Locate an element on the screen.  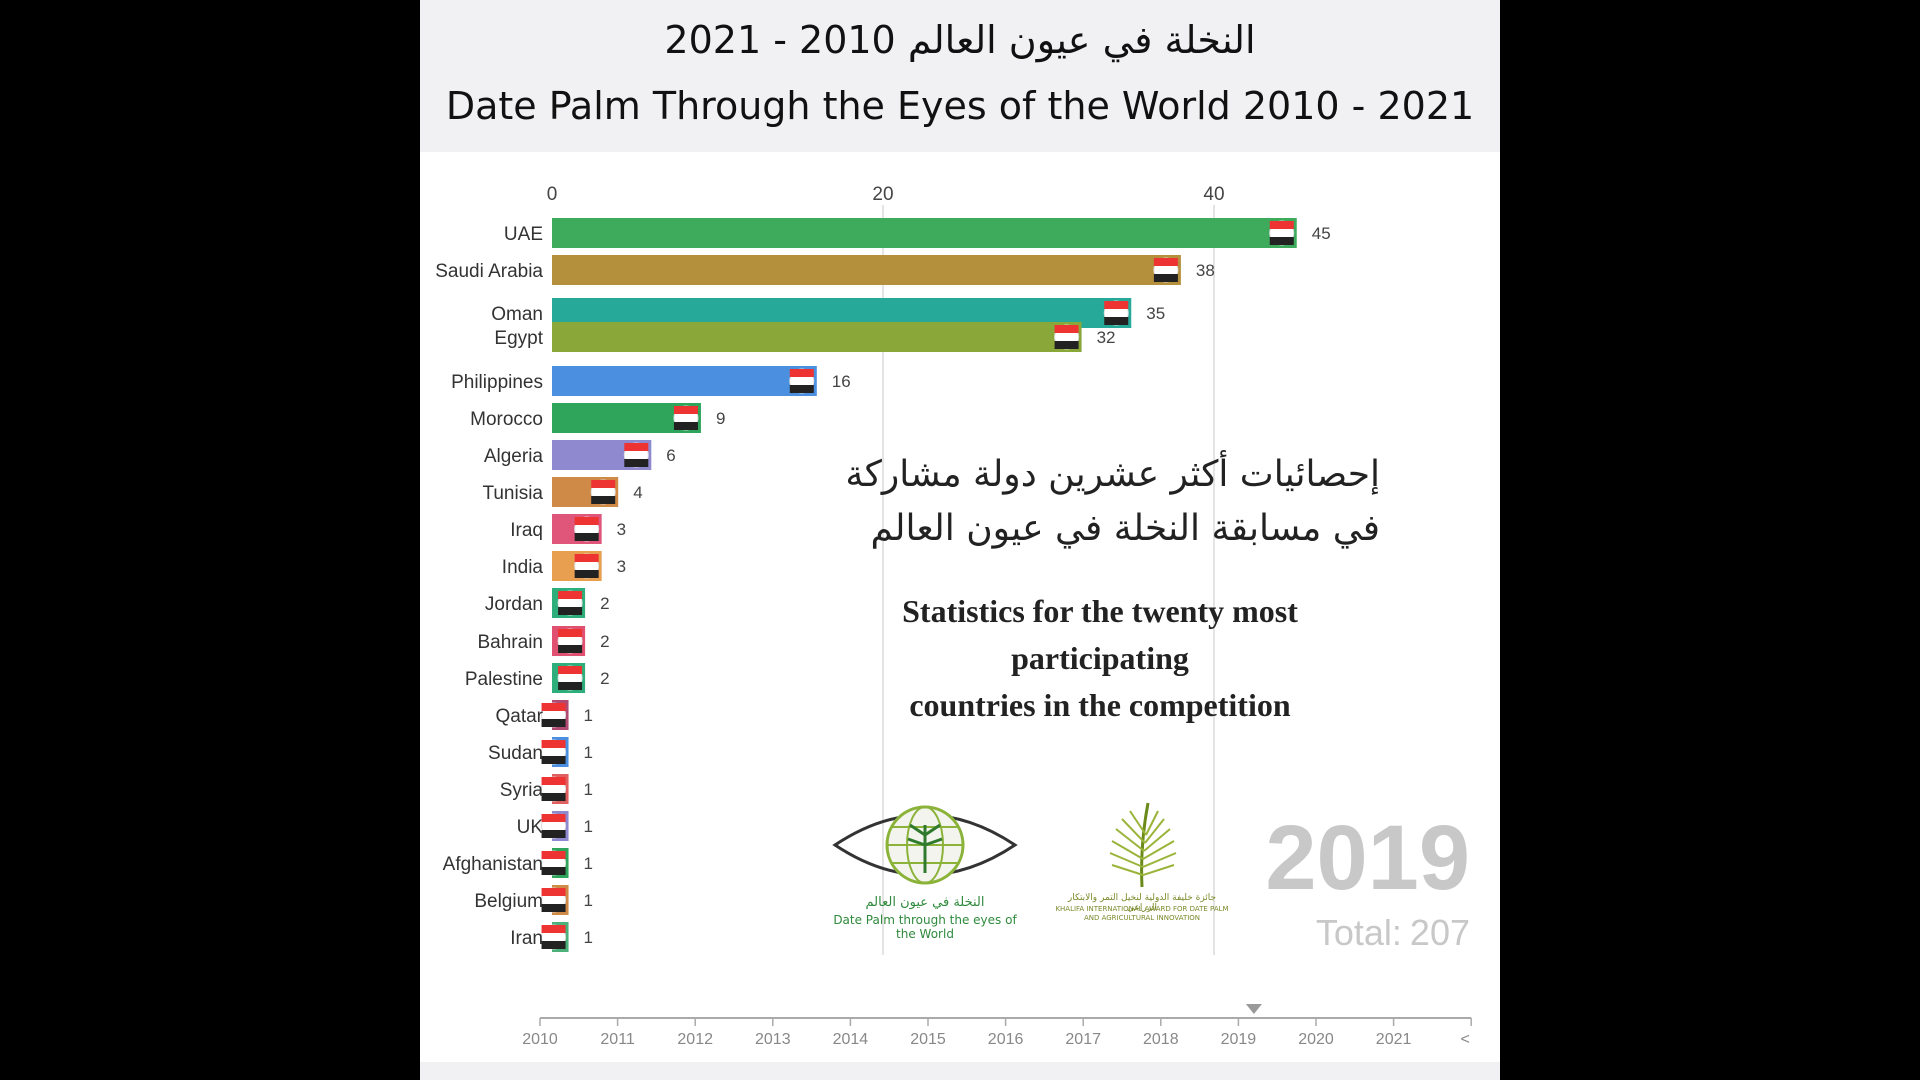
bar-group: Palestine 2 is located at coordinates (537, 678).